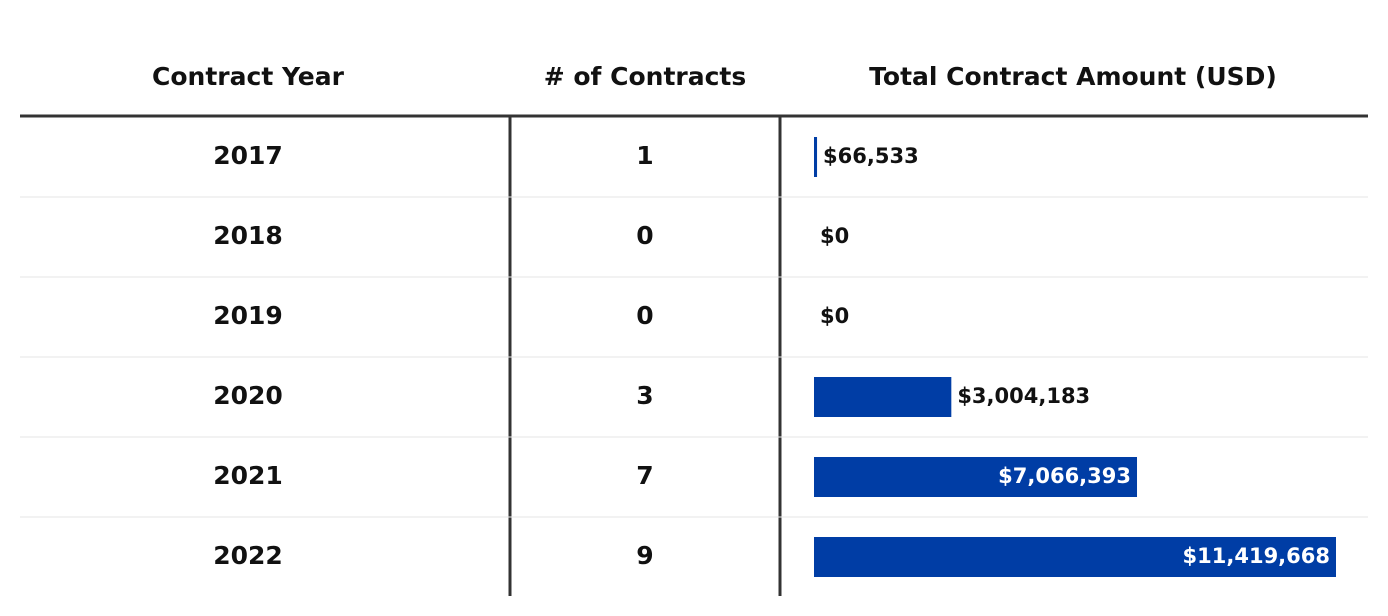 Image resolution: width=1388 pixels, height=616 pixels. What do you see at coordinates (1073, 76) in the screenshot?
I see `header: Total Contract Amount (USD)` at bounding box center [1073, 76].